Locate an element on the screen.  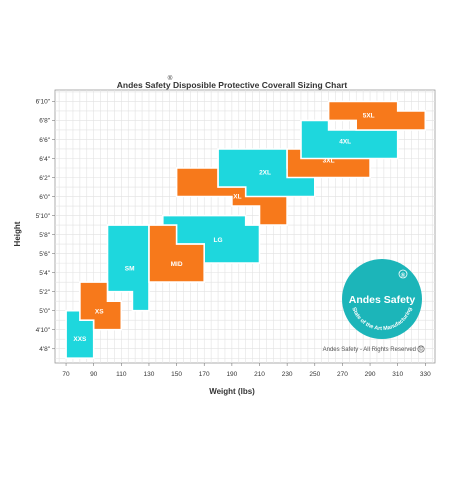
size-label-mid: MID is located at coordinates (177, 264).